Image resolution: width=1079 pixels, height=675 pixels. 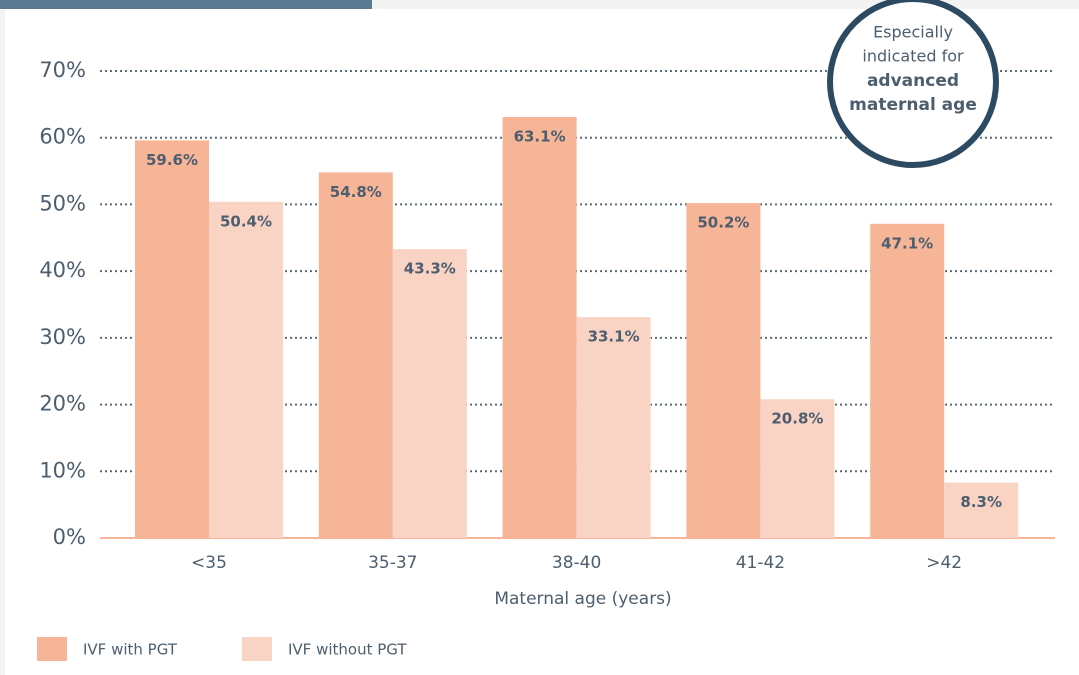 I want to click on value-label: 20.8%, so click(x=797, y=419).